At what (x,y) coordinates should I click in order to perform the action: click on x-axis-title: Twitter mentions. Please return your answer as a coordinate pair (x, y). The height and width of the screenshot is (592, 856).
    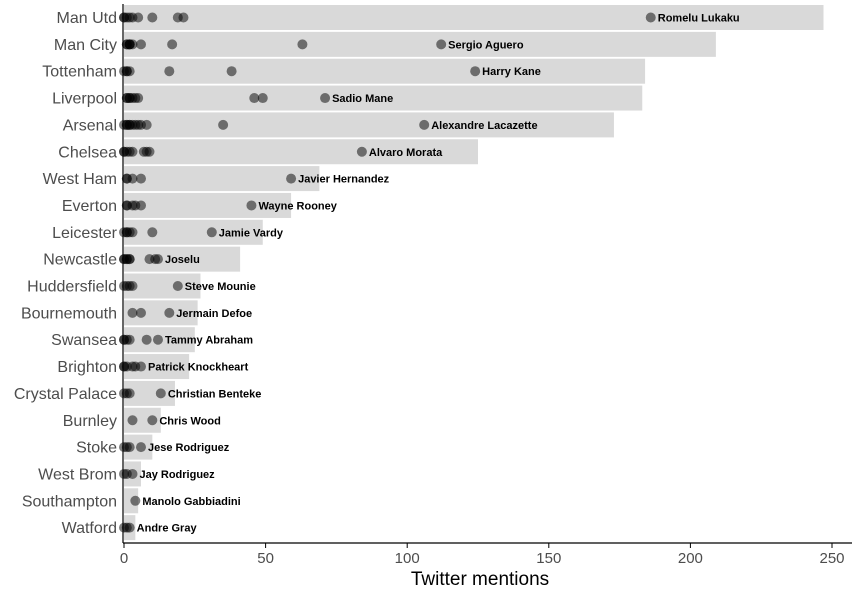
    Looking at the image, I should click on (480, 579).